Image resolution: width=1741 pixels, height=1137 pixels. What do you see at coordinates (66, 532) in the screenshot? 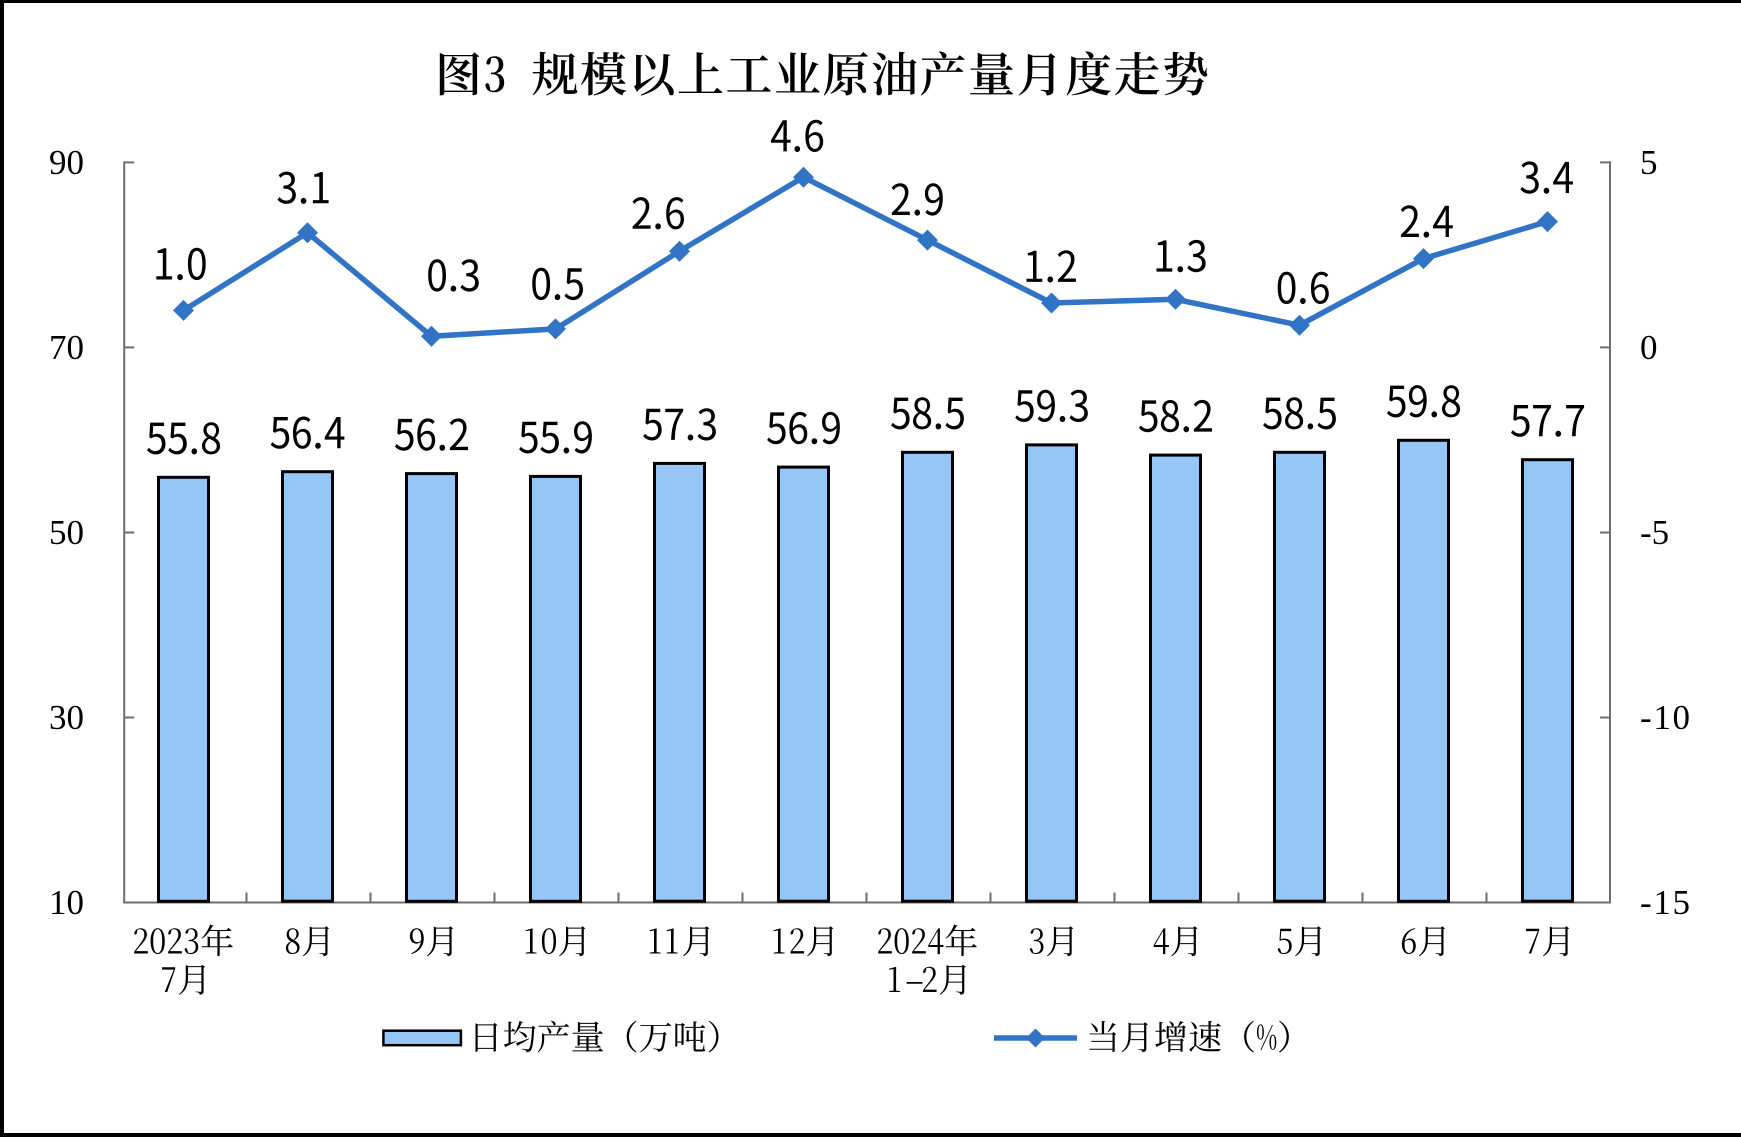
I see `svg-text: 50` at bounding box center [66, 532].